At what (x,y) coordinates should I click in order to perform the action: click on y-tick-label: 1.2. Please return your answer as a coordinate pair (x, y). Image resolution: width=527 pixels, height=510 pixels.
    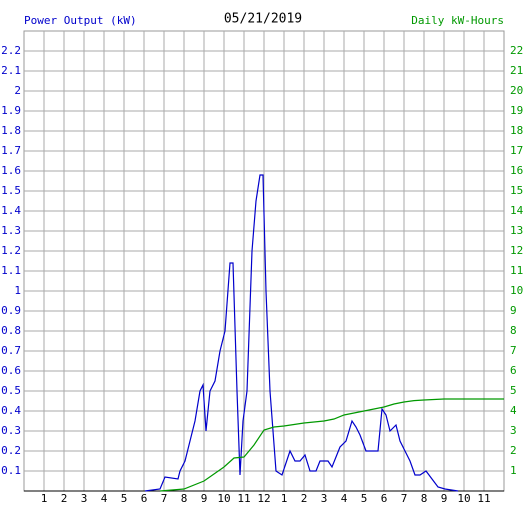
    Looking at the image, I should click on (11, 250).